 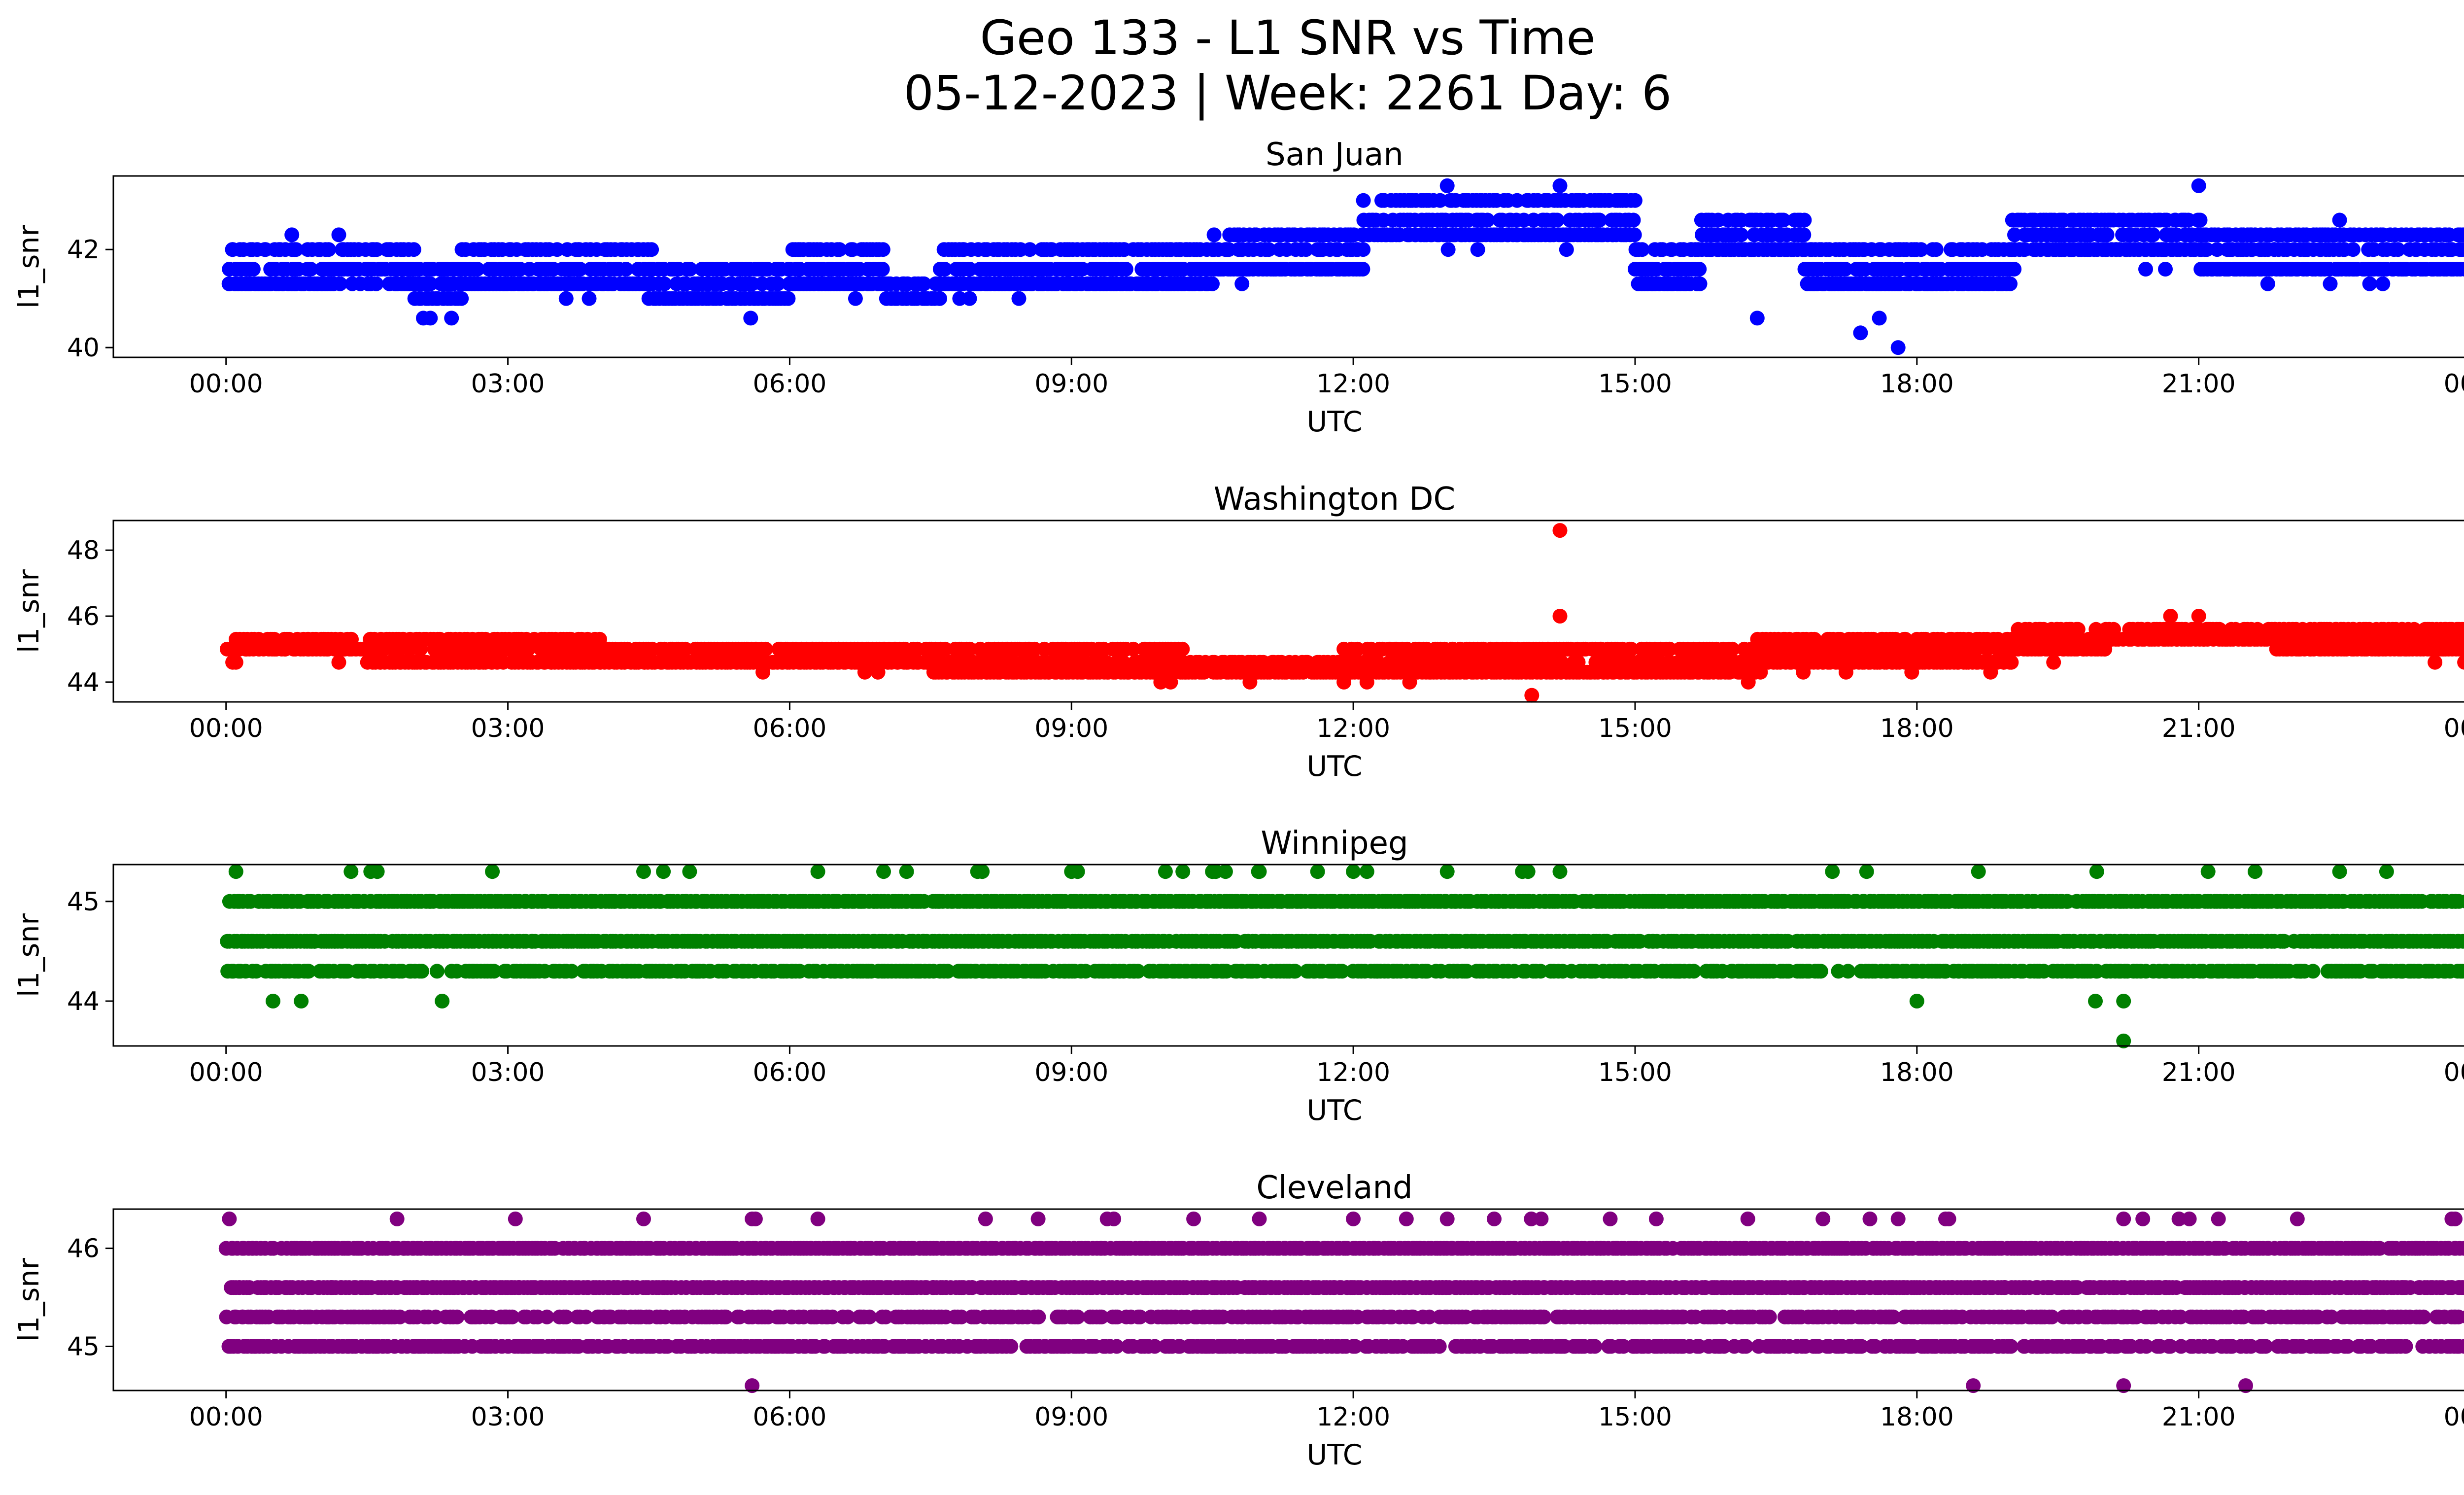 I want to click on data-points, so click(x=1342, y=266).